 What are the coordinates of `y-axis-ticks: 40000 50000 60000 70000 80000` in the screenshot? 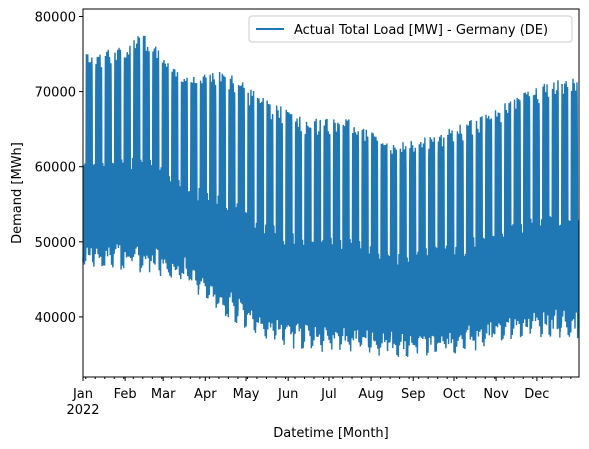 It's located at (59, 168).